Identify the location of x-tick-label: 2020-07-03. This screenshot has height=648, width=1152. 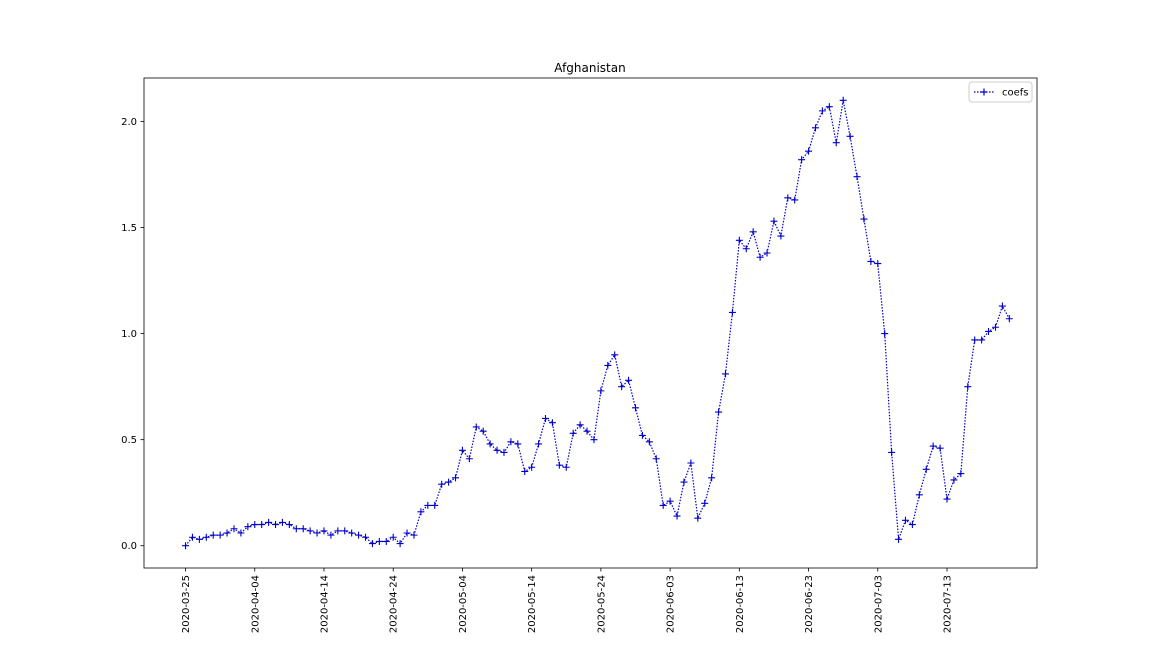
(878, 604).